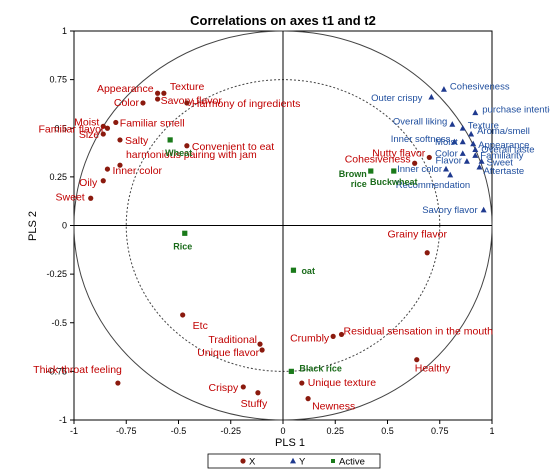 The height and width of the screenshot is (471, 550). Describe the element at coordinates (179, 431) in the screenshot. I see `x-tick-label: -0.5` at that location.